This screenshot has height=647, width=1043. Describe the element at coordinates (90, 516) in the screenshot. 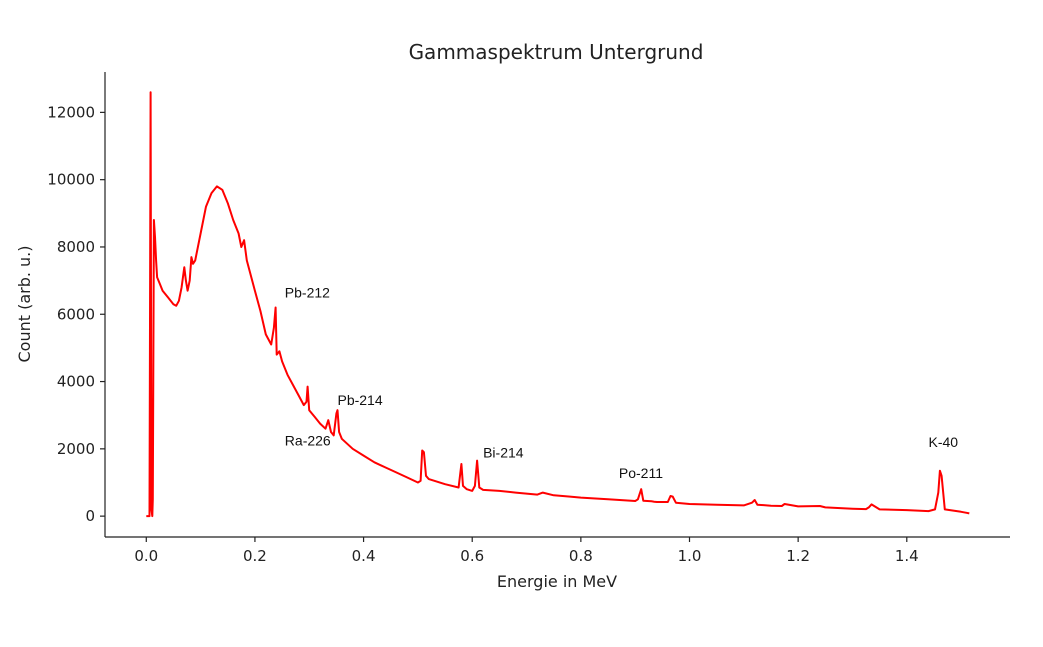

I see `y-tick-label: 0` at that location.